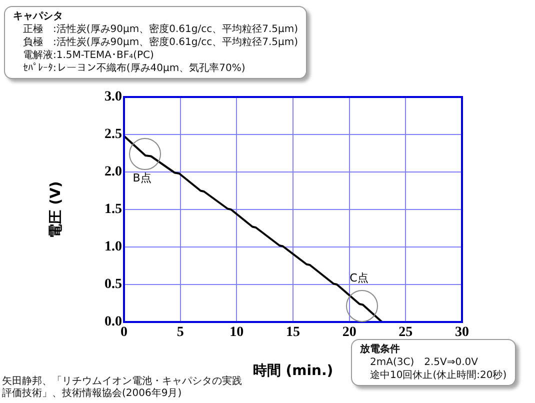  I want to click on x-tick-label: 20, so click(349, 332).